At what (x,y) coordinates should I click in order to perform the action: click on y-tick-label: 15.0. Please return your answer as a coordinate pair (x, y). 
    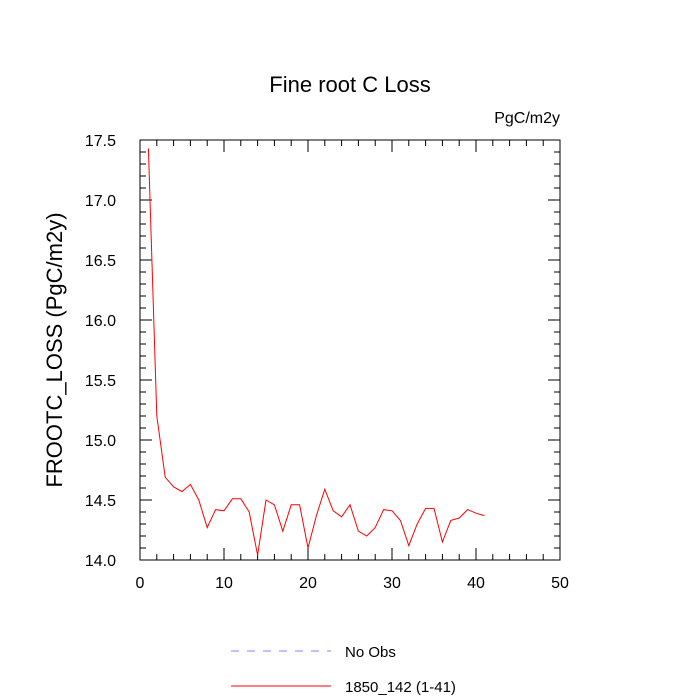
    Looking at the image, I should click on (100, 441).